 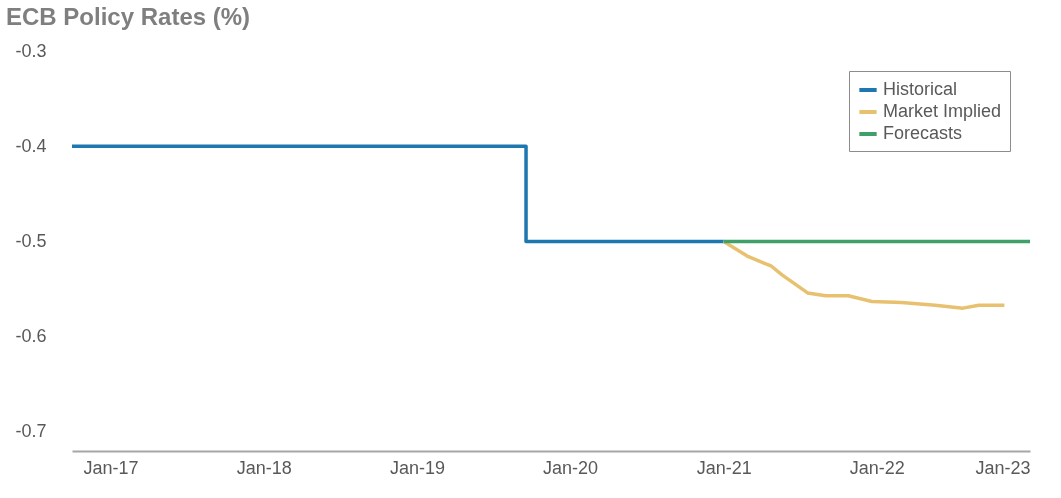 What do you see at coordinates (571, 467) in the screenshot?
I see `x-tick-label: Jan-20` at bounding box center [571, 467].